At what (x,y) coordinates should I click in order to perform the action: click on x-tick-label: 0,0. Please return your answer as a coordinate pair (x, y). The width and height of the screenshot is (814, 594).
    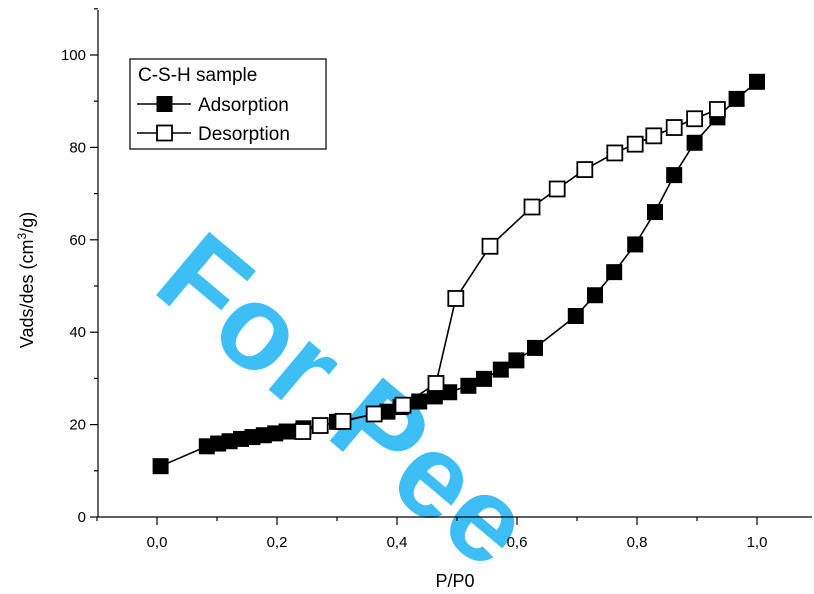
    Looking at the image, I should click on (157, 542).